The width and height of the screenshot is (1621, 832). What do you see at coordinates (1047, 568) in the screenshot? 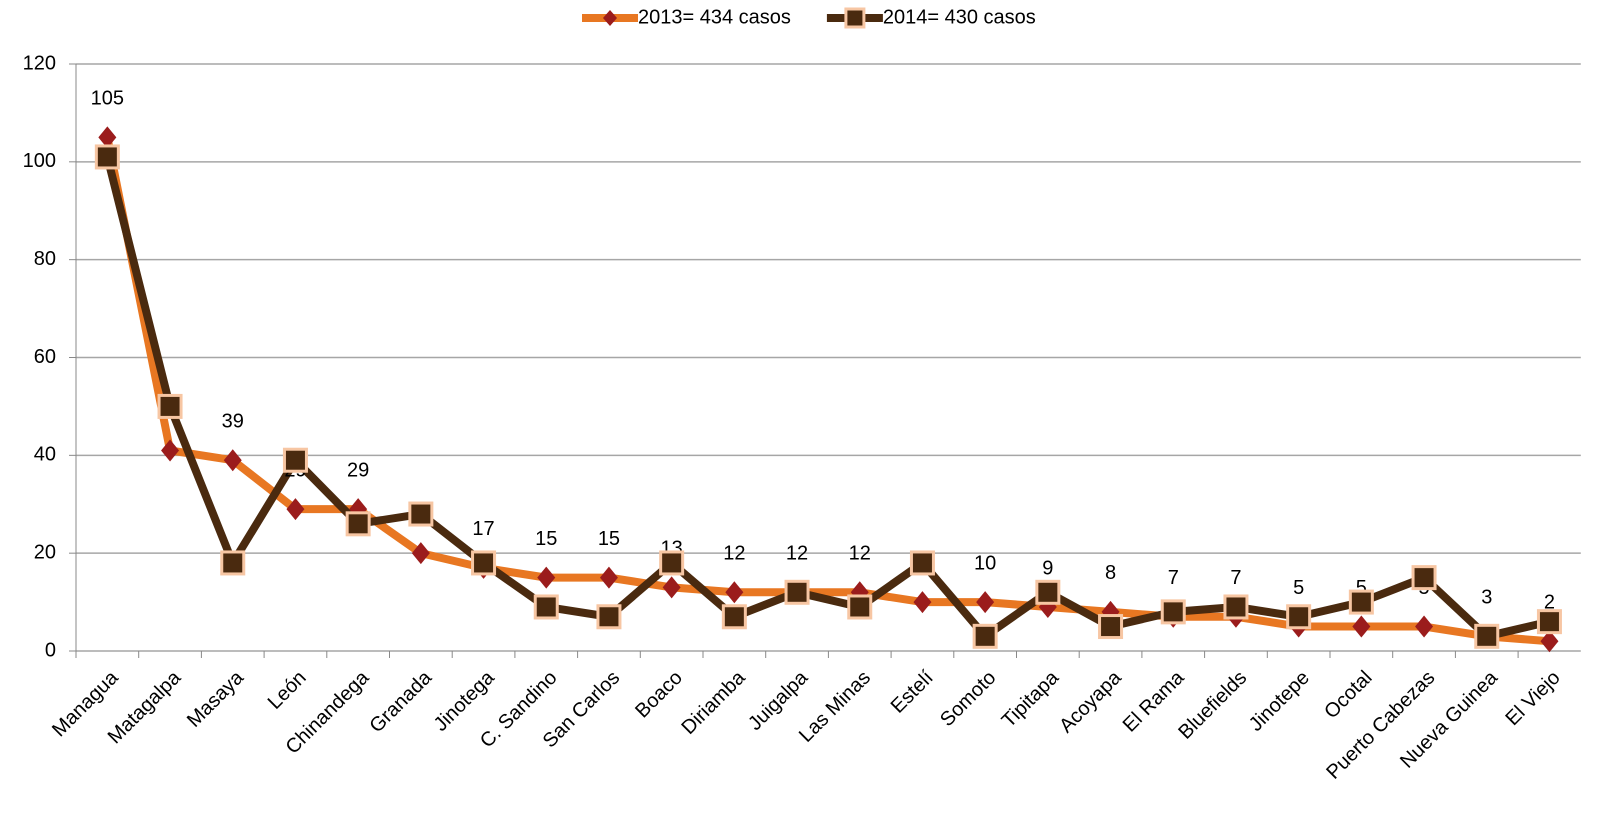
I see `data-label: 9` at bounding box center [1047, 568].